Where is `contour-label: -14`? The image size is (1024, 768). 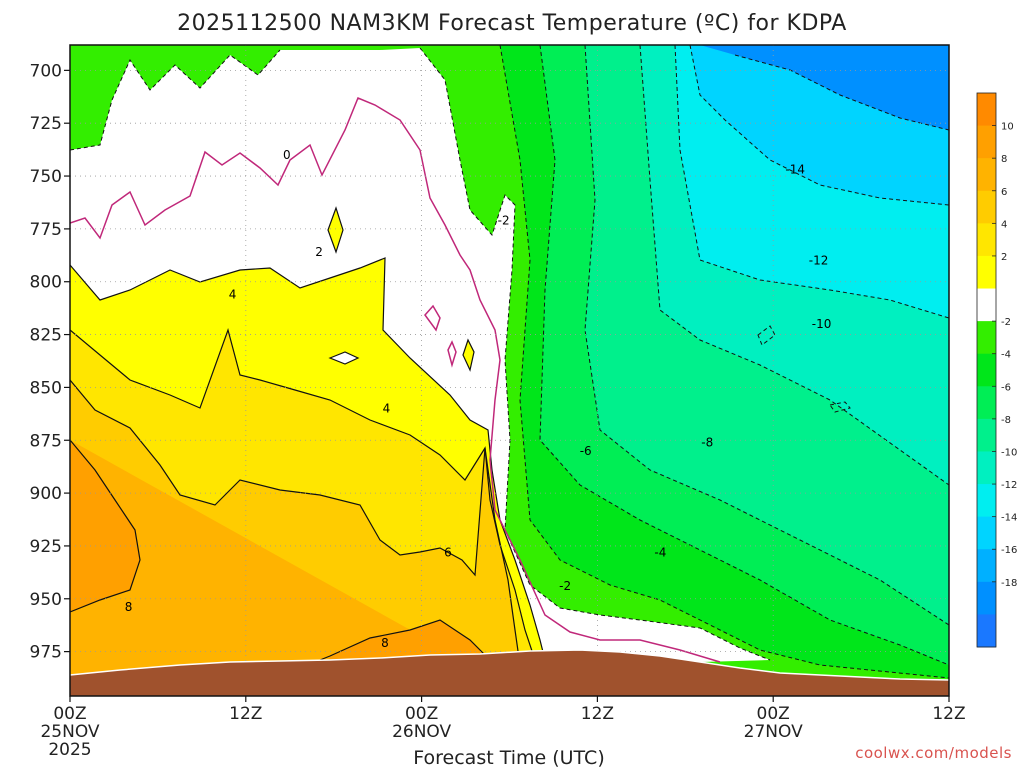
contour-label: -14 is located at coordinates (795, 170).